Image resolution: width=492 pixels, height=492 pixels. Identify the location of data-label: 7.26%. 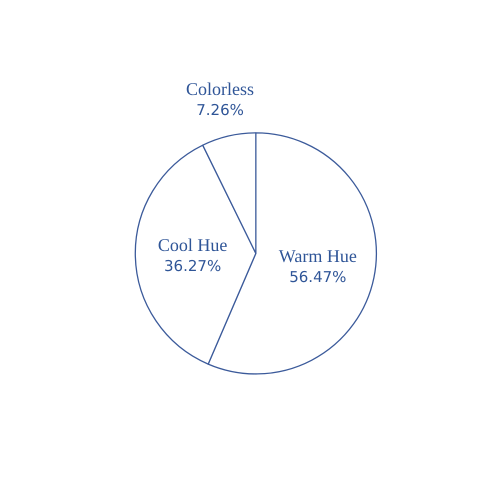
(220, 110).